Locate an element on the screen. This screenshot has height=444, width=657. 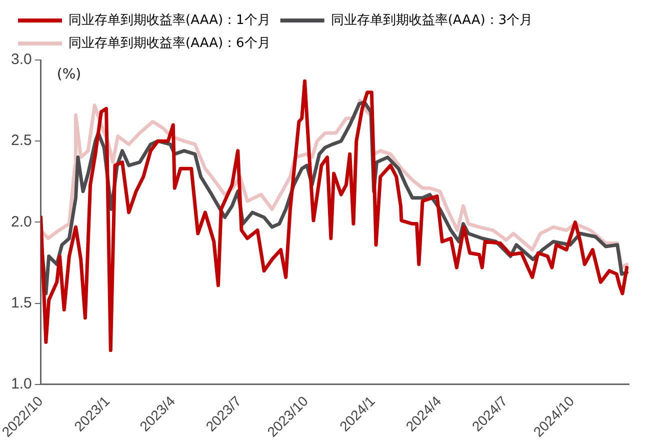
y-tick-label: 3.0 is located at coordinates (21, 59).